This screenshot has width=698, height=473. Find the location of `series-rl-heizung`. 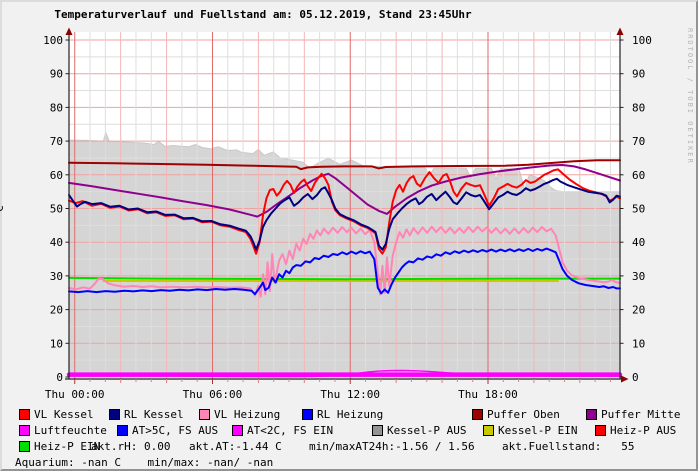

series-rl-heizung is located at coordinates (344, 271).